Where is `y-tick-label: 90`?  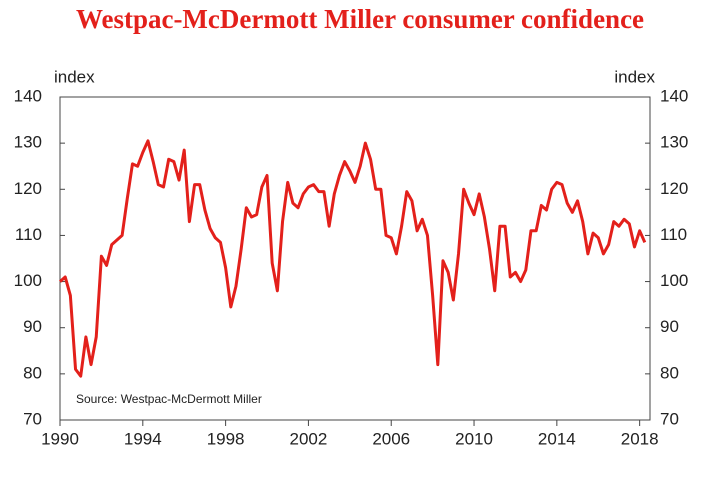
y-tick-label: 90 is located at coordinates (32, 326).